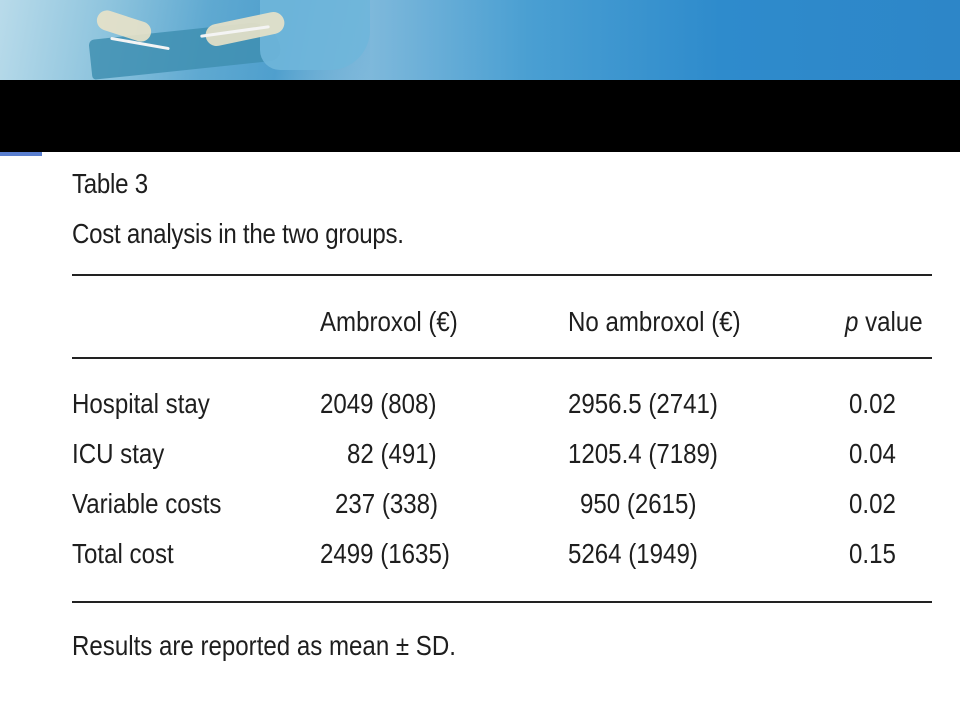 The height and width of the screenshot is (720, 960). Describe the element at coordinates (110, 183) in the screenshot. I see `table-label: Table 3` at that location.